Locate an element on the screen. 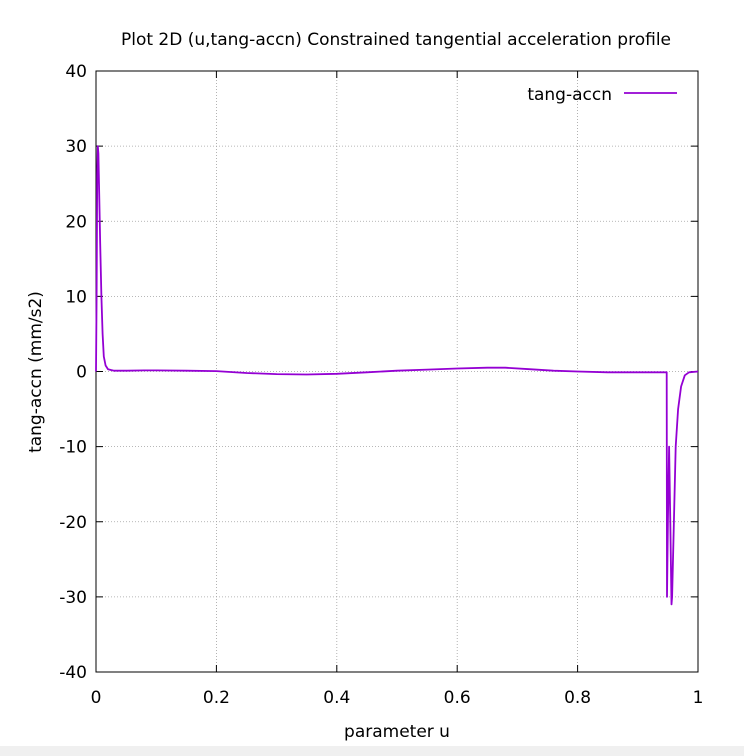 The height and width of the screenshot is (756, 744). y-tick-label: -30 is located at coordinates (73, 598).